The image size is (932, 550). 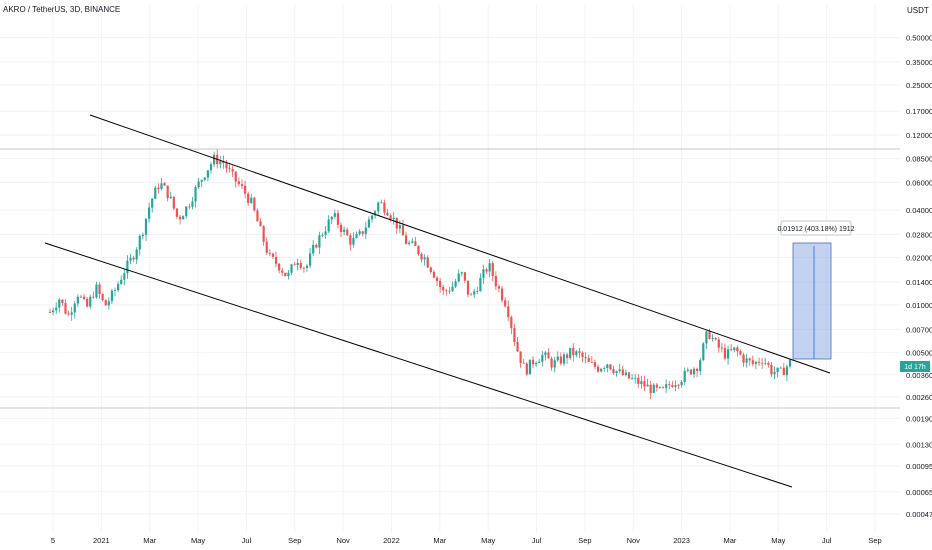 What do you see at coordinates (919, 182) in the screenshot?
I see `y-tick-label: 0.06000` at bounding box center [919, 182].